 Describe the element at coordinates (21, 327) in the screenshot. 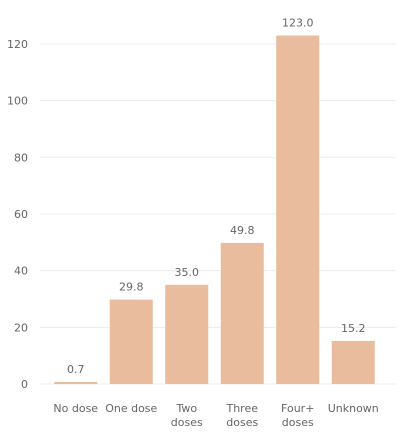

I see `y-tick-label: 20` at that location.